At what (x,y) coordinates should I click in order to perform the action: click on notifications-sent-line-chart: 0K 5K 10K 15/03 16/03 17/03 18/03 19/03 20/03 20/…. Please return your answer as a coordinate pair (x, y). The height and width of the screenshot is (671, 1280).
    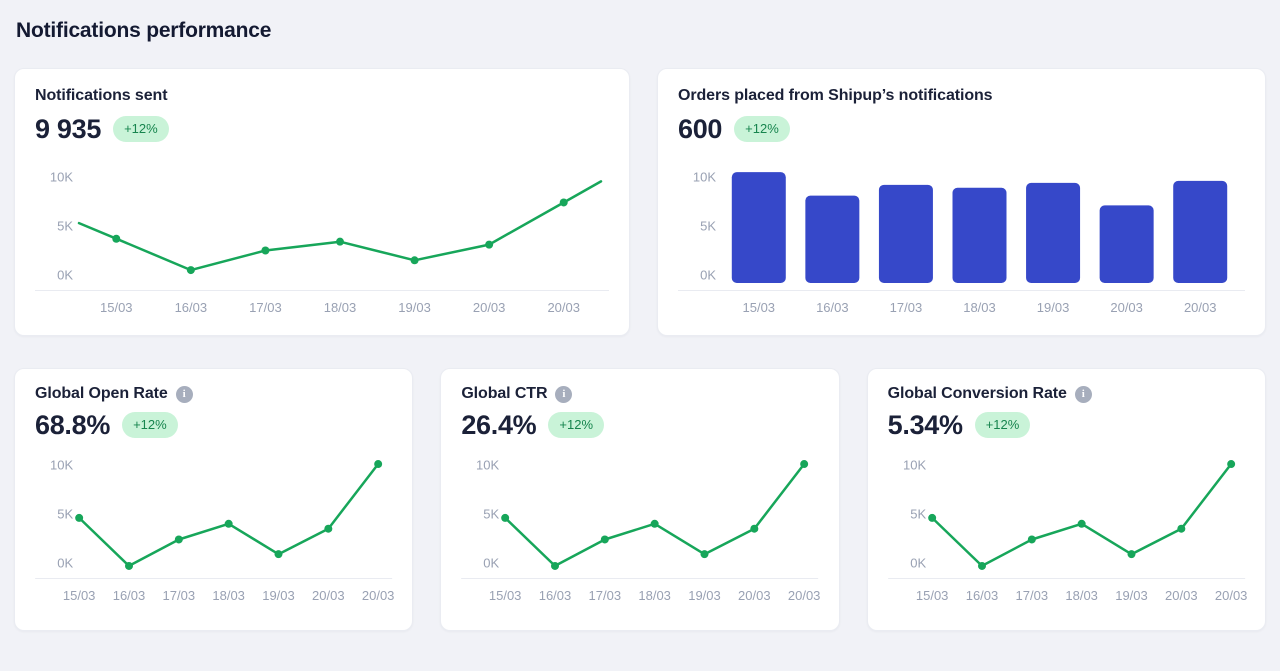
    Looking at the image, I should click on (322, 242).